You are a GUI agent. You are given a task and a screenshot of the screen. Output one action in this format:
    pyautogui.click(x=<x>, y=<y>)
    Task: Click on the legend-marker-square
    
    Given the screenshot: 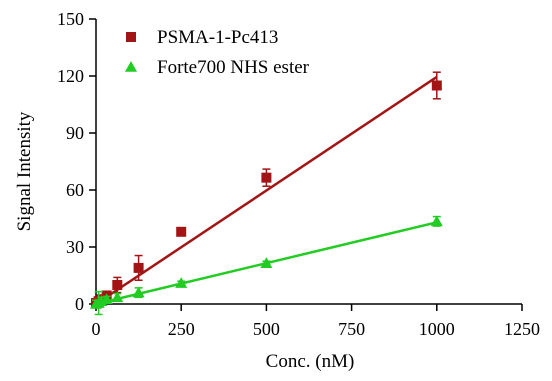 What is the action you would take?
    pyautogui.click(x=131, y=37)
    